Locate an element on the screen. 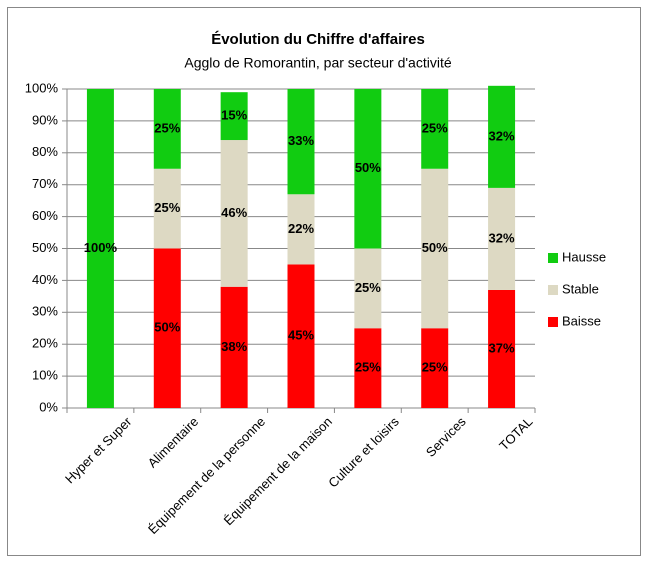 Image resolution: width=649 pixels, height=563 pixels. data-label: 38% is located at coordinates (234, 346).